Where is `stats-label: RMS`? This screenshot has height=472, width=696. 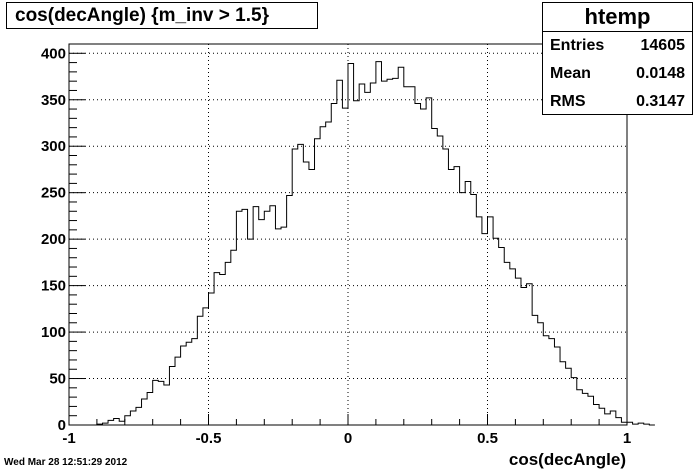
stats-label: RMS is located at coordinates (568, 101).